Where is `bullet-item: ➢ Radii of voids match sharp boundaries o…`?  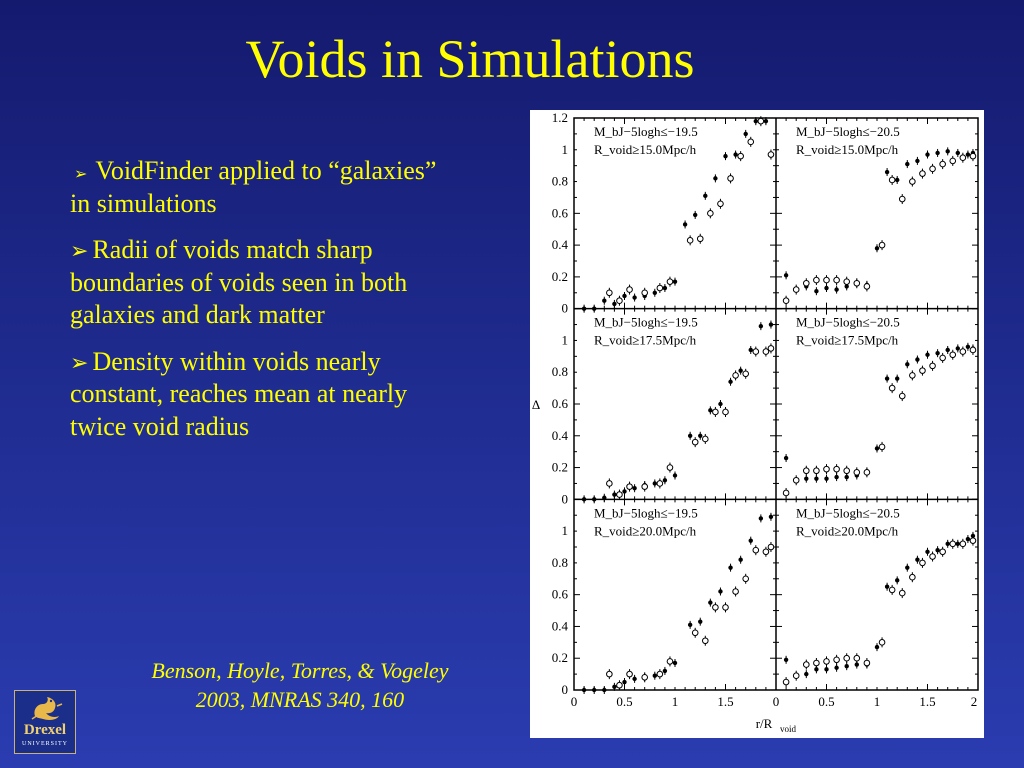
bullet-item: ➢ Radii of voids match sharp boundaries o… is located at coordinates (255, 283).